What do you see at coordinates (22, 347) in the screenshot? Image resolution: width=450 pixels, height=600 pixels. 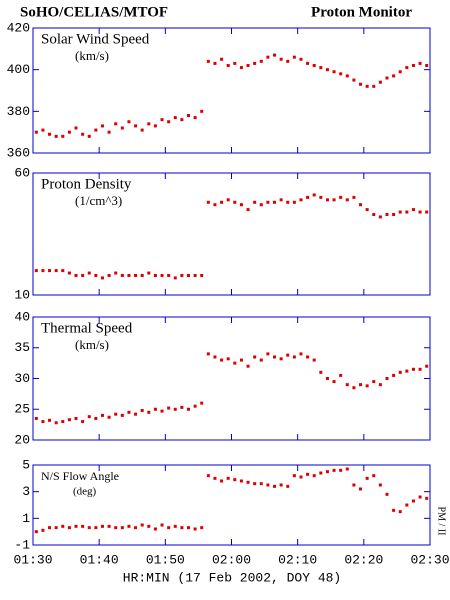 I see `y-tick-label: 35` at bounding box center [22, 347].